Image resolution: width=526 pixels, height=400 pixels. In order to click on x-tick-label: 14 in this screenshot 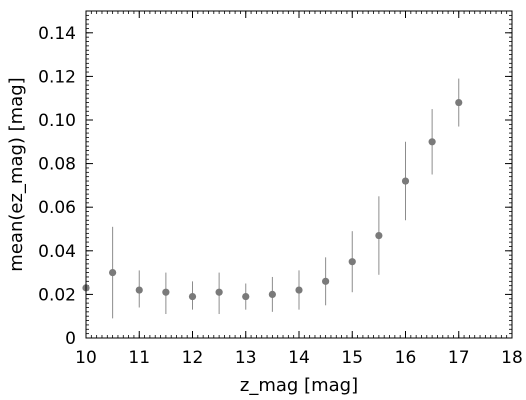, I will do `click(299, 358)`.